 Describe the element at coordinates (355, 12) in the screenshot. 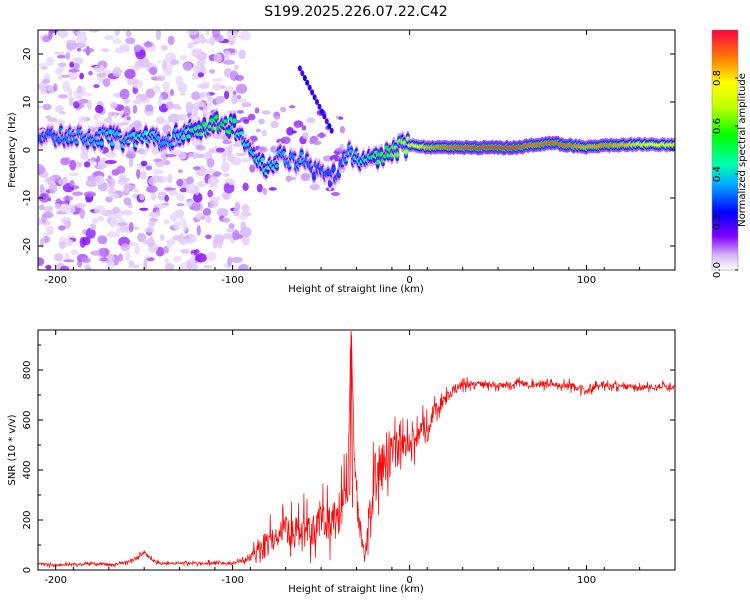

I see `figure-title: S199.2025.226.07.22.C42` at that location.